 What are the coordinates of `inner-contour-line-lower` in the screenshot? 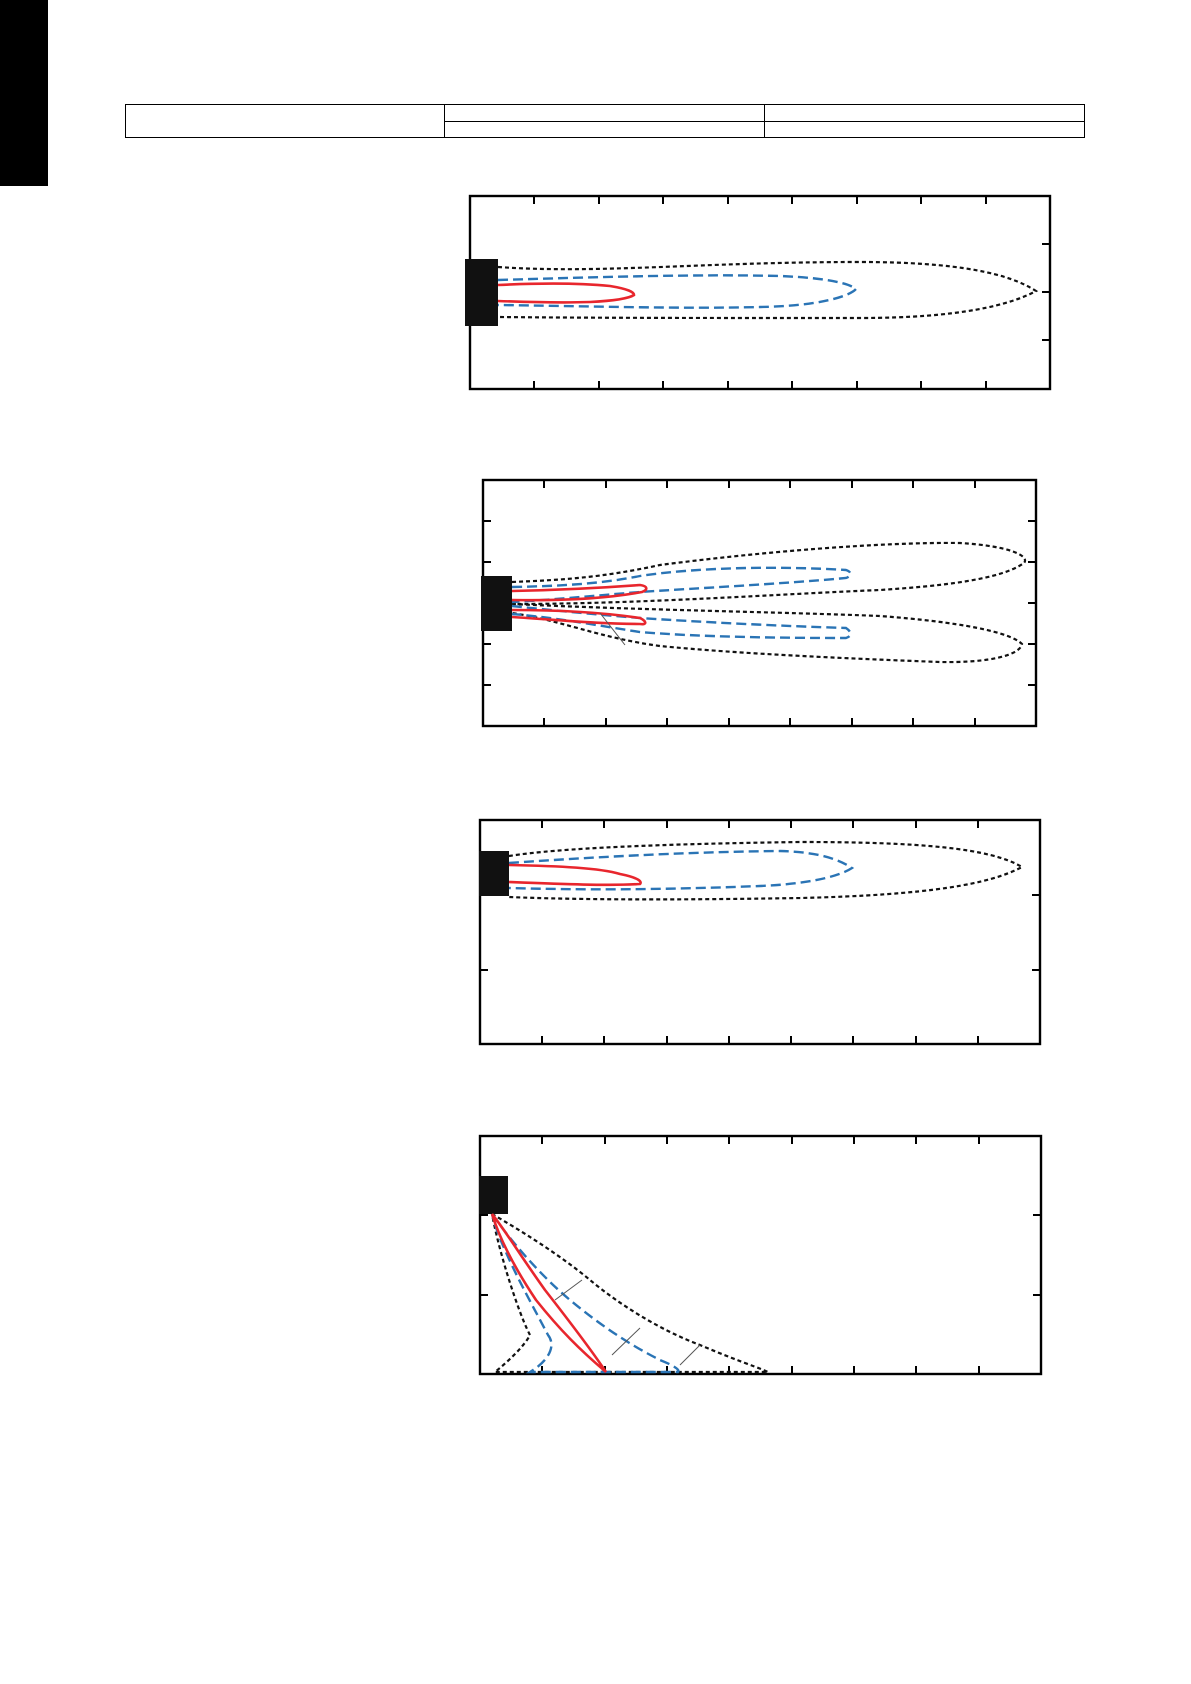 It's located at (579, 617).